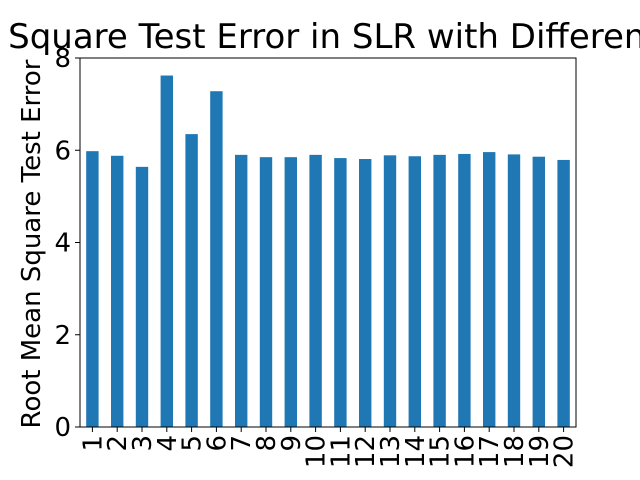  Describe the element at coordinates (366, 451) in the screenshot. I see `x-tick-label: 12` at that location.